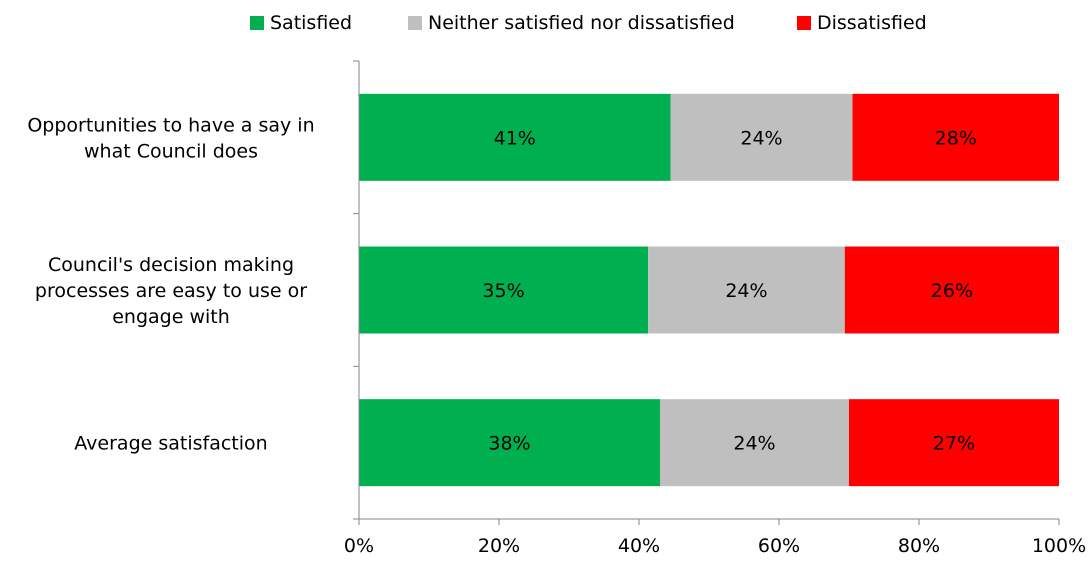  I want to click on category-label: Average satisfaction, so click(170, 444).